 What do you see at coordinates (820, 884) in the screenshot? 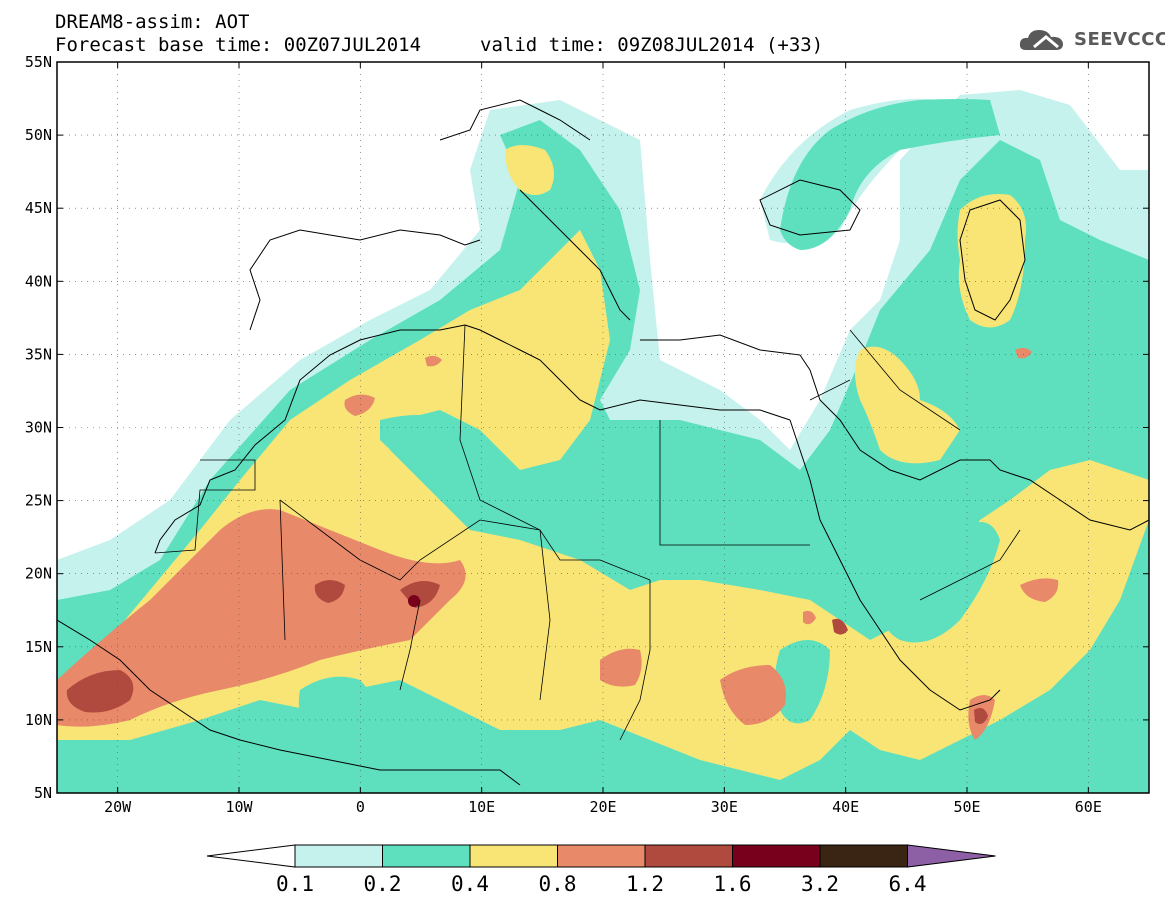
I see `colorbar-label: 3.2` at bounding box center [820, 884].